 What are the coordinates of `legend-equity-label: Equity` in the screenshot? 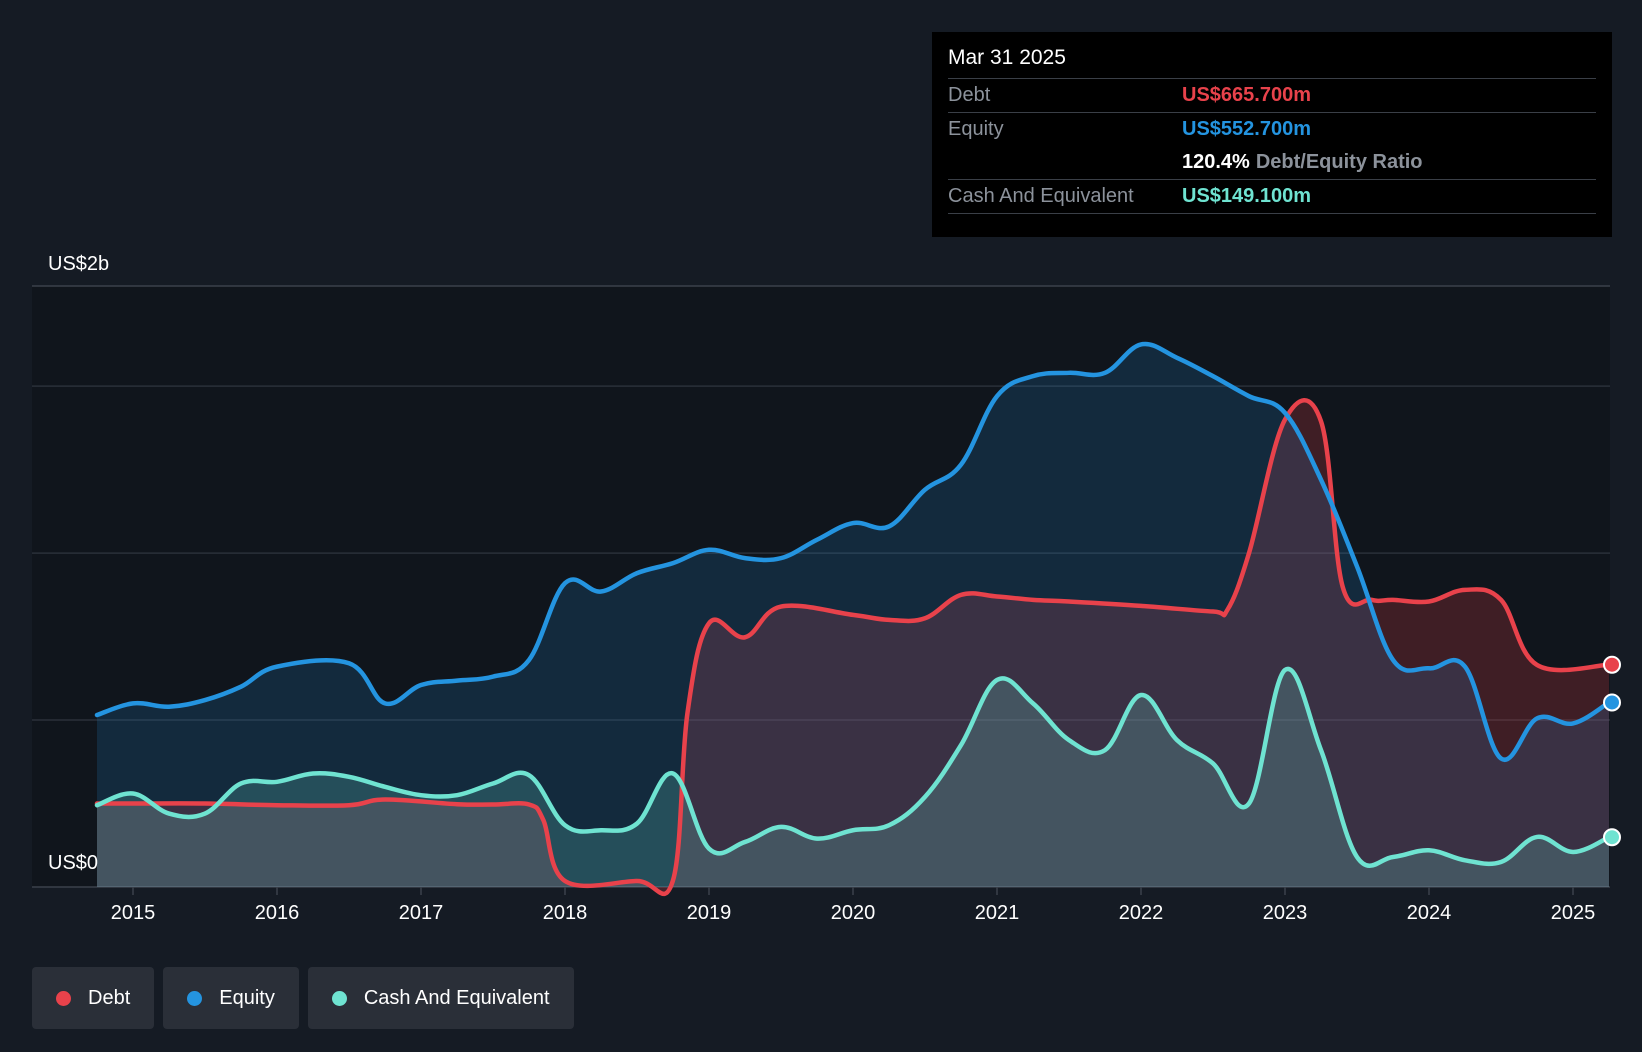 It's located at (247, 997).